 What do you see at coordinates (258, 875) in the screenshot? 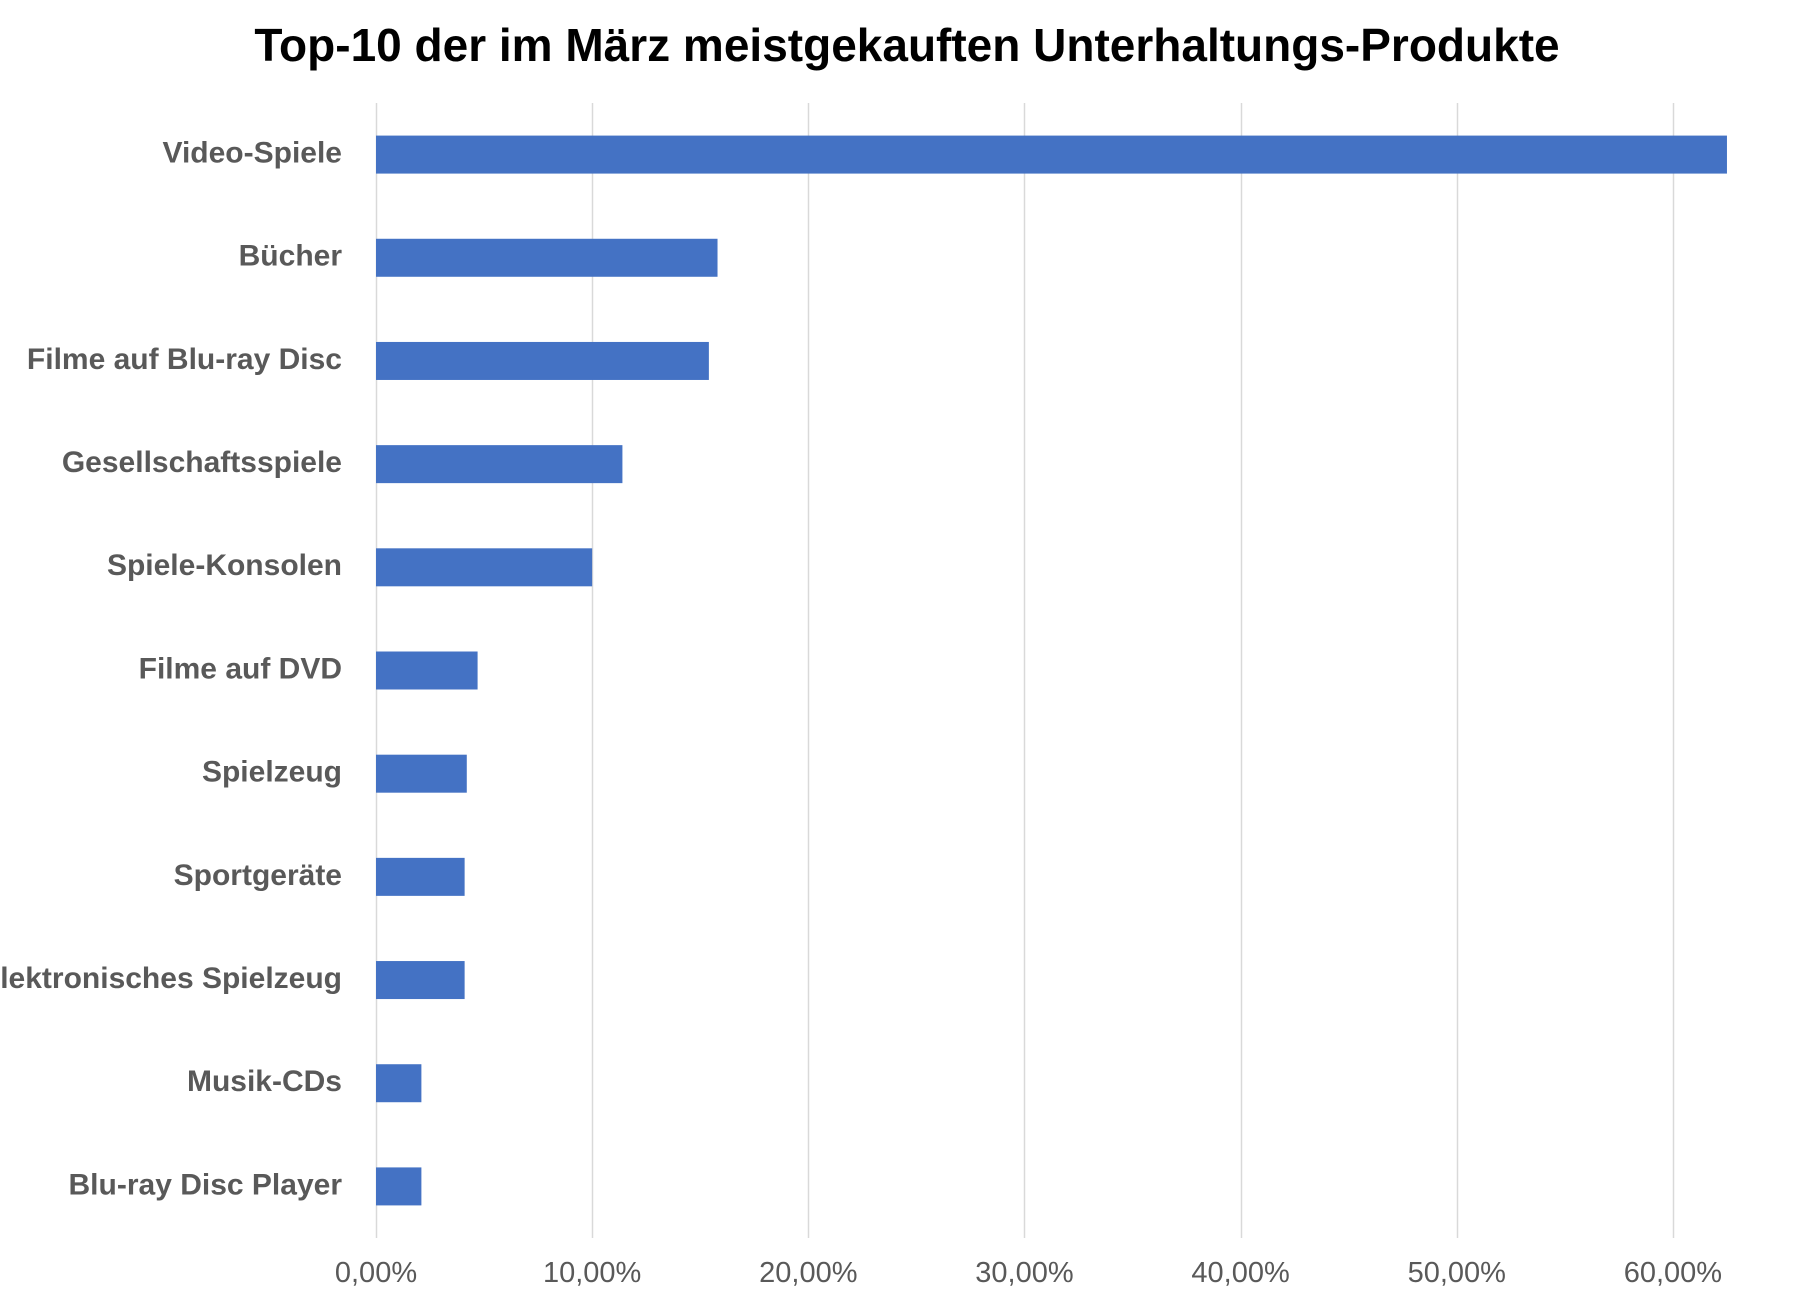
I see `category-label: Sportgeräte` at bounding box center [258, 875].